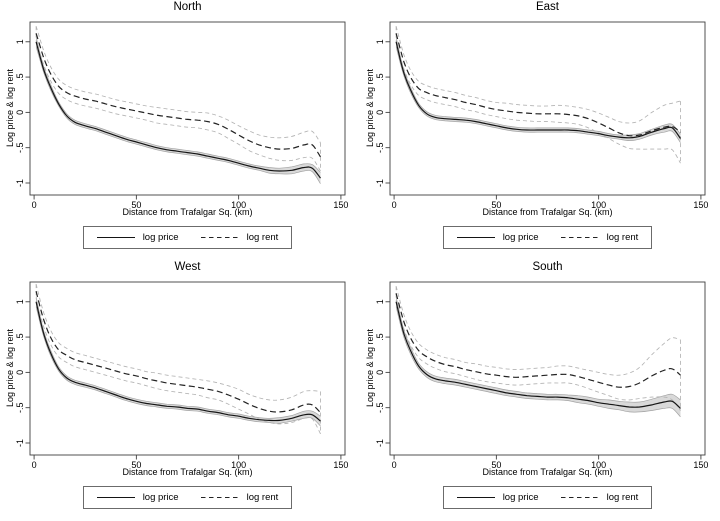 This screenshot has width=720, height=521. I want to click on panel-title: West, so click(187, 267).